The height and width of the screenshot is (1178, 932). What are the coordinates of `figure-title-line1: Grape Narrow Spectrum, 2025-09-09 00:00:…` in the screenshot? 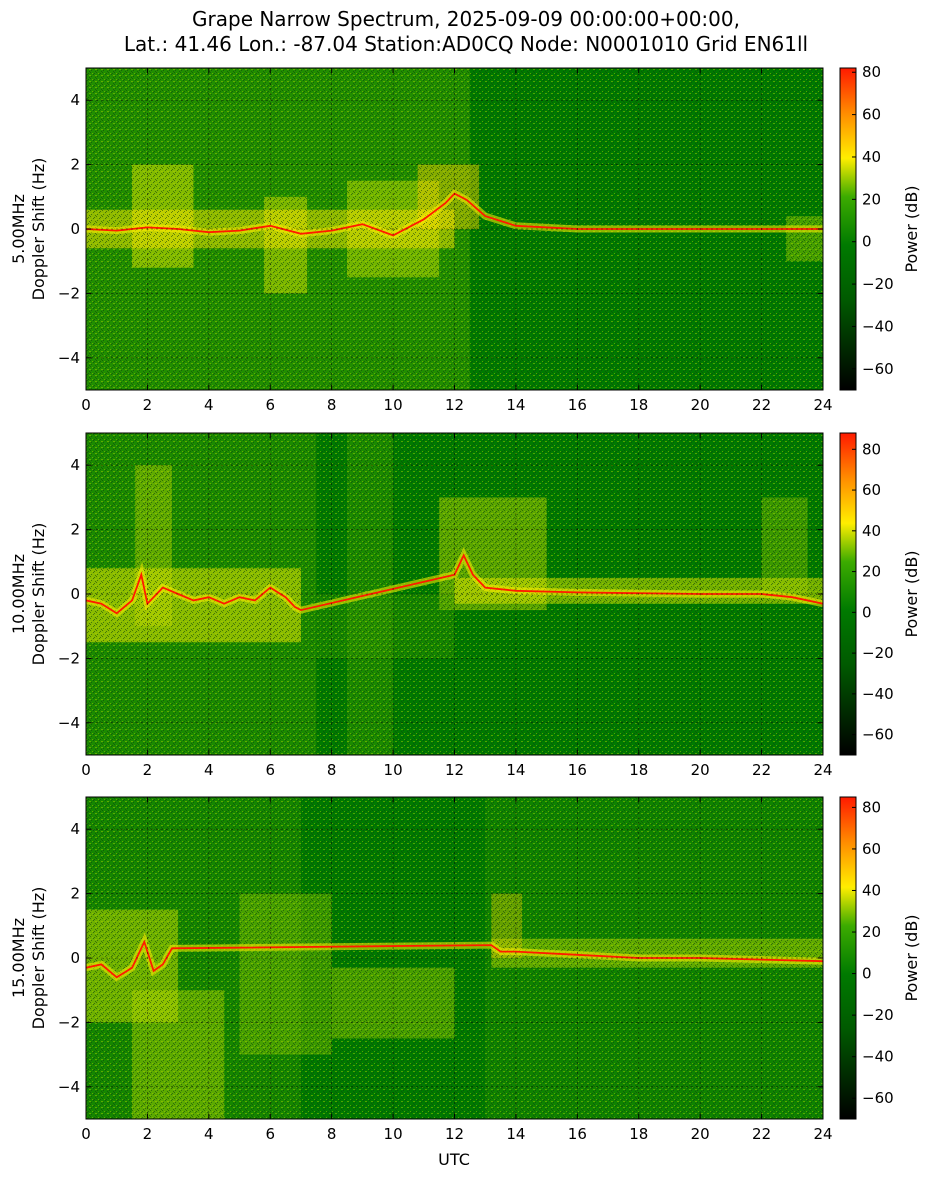 It's located at (466, 19).